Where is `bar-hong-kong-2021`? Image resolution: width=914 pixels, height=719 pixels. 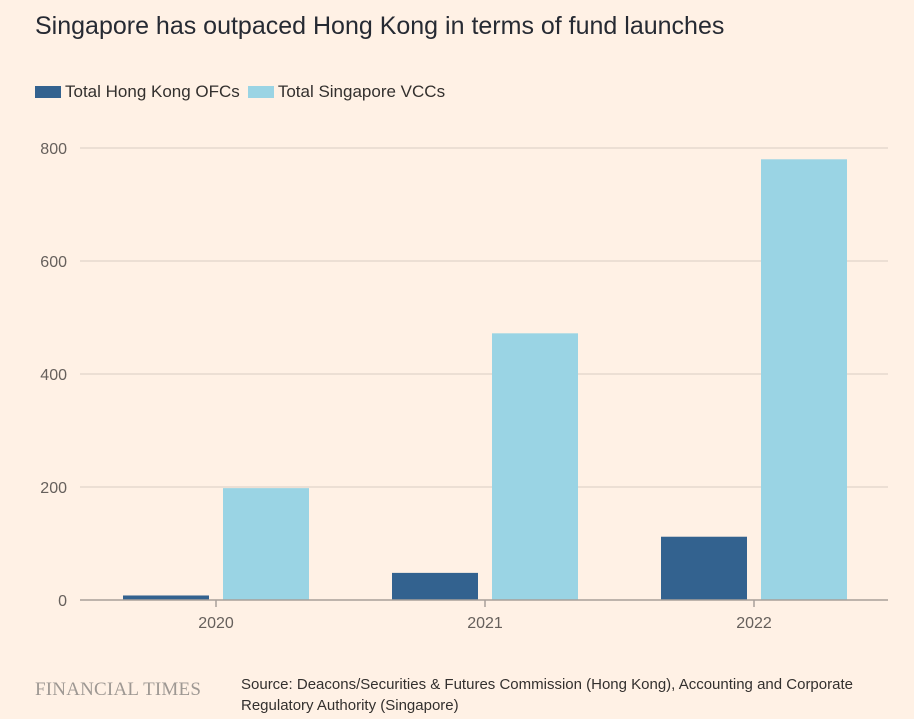
bar-hong-kong-2021 is located at coordinates (435, 586).